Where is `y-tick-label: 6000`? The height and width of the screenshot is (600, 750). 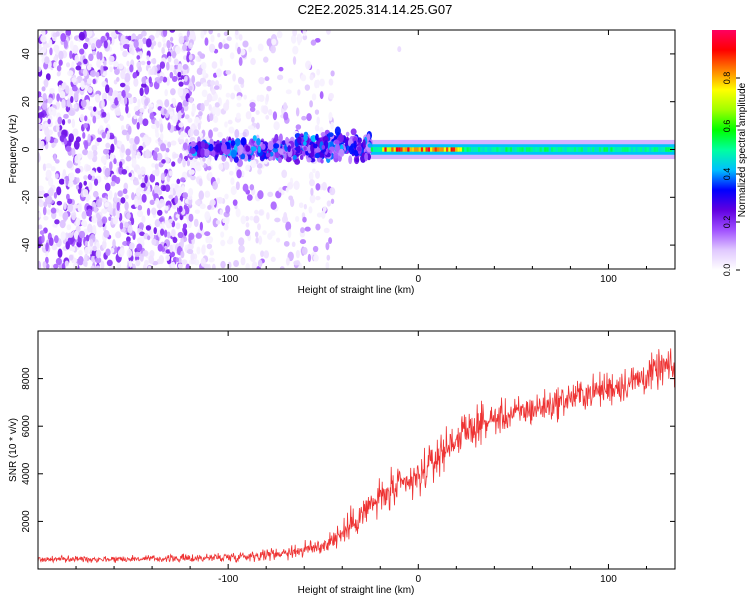 y-tick-label: 6000 is located at coordinates (26, 426).